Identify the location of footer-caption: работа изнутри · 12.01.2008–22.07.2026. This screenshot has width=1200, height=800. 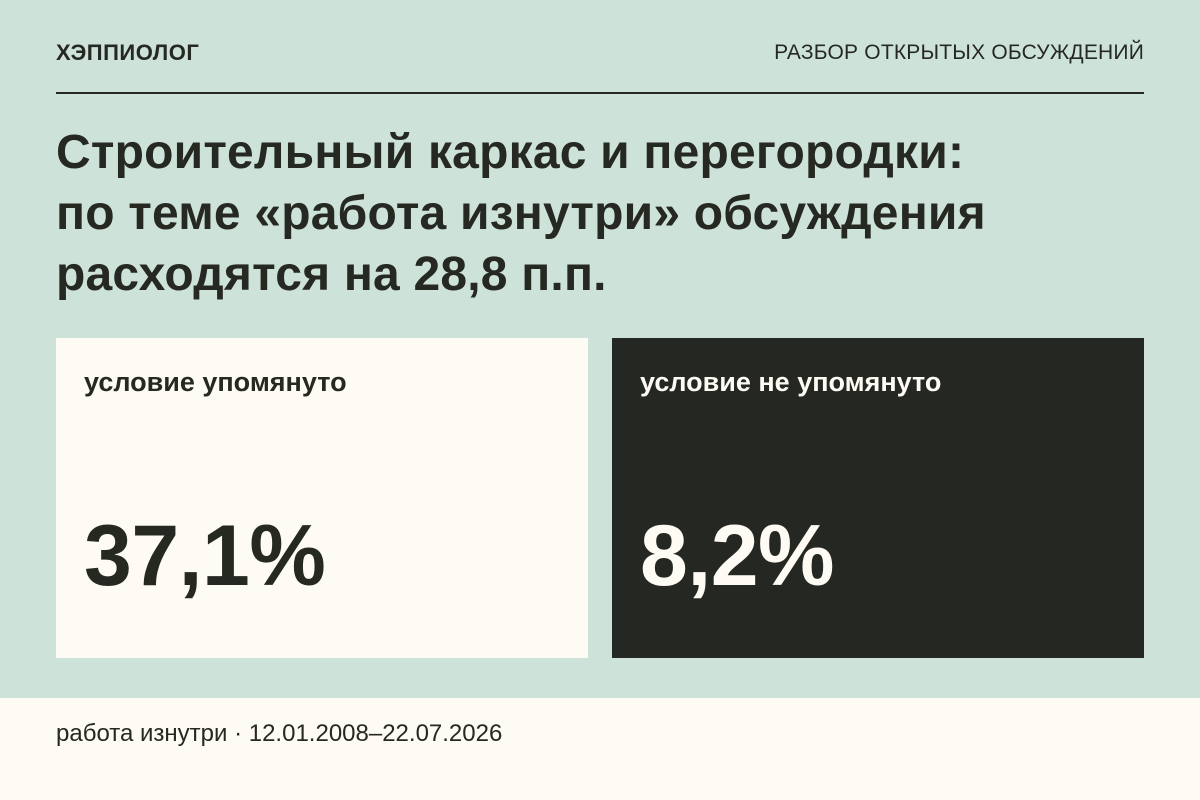
(279, 733).